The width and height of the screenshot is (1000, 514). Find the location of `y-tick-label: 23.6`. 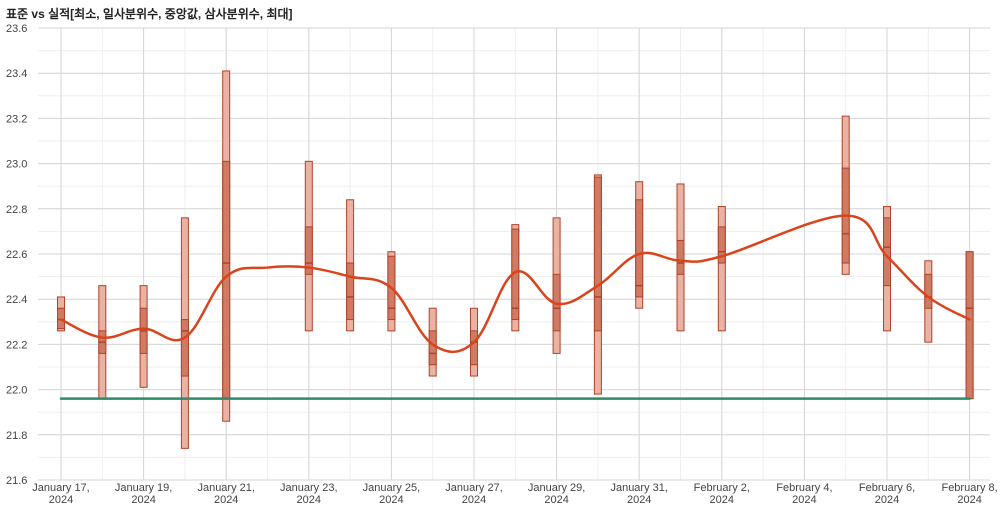

y-tick-label: 23.6 is located at coordinates (16, 29).